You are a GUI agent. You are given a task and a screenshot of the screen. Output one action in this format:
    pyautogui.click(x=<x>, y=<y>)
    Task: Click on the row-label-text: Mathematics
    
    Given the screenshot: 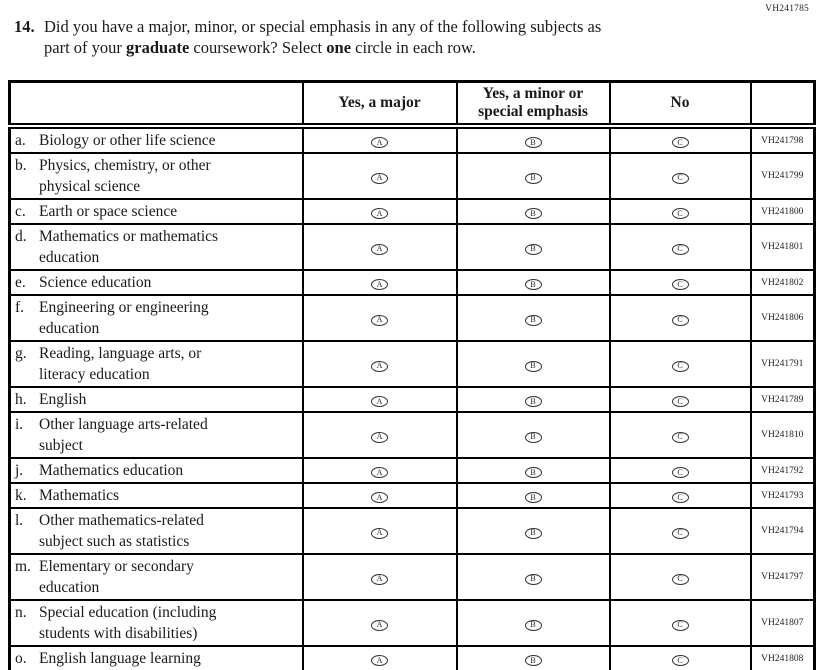 What is the action you would take?
    pyautogui.click(x=79, y=495)
    